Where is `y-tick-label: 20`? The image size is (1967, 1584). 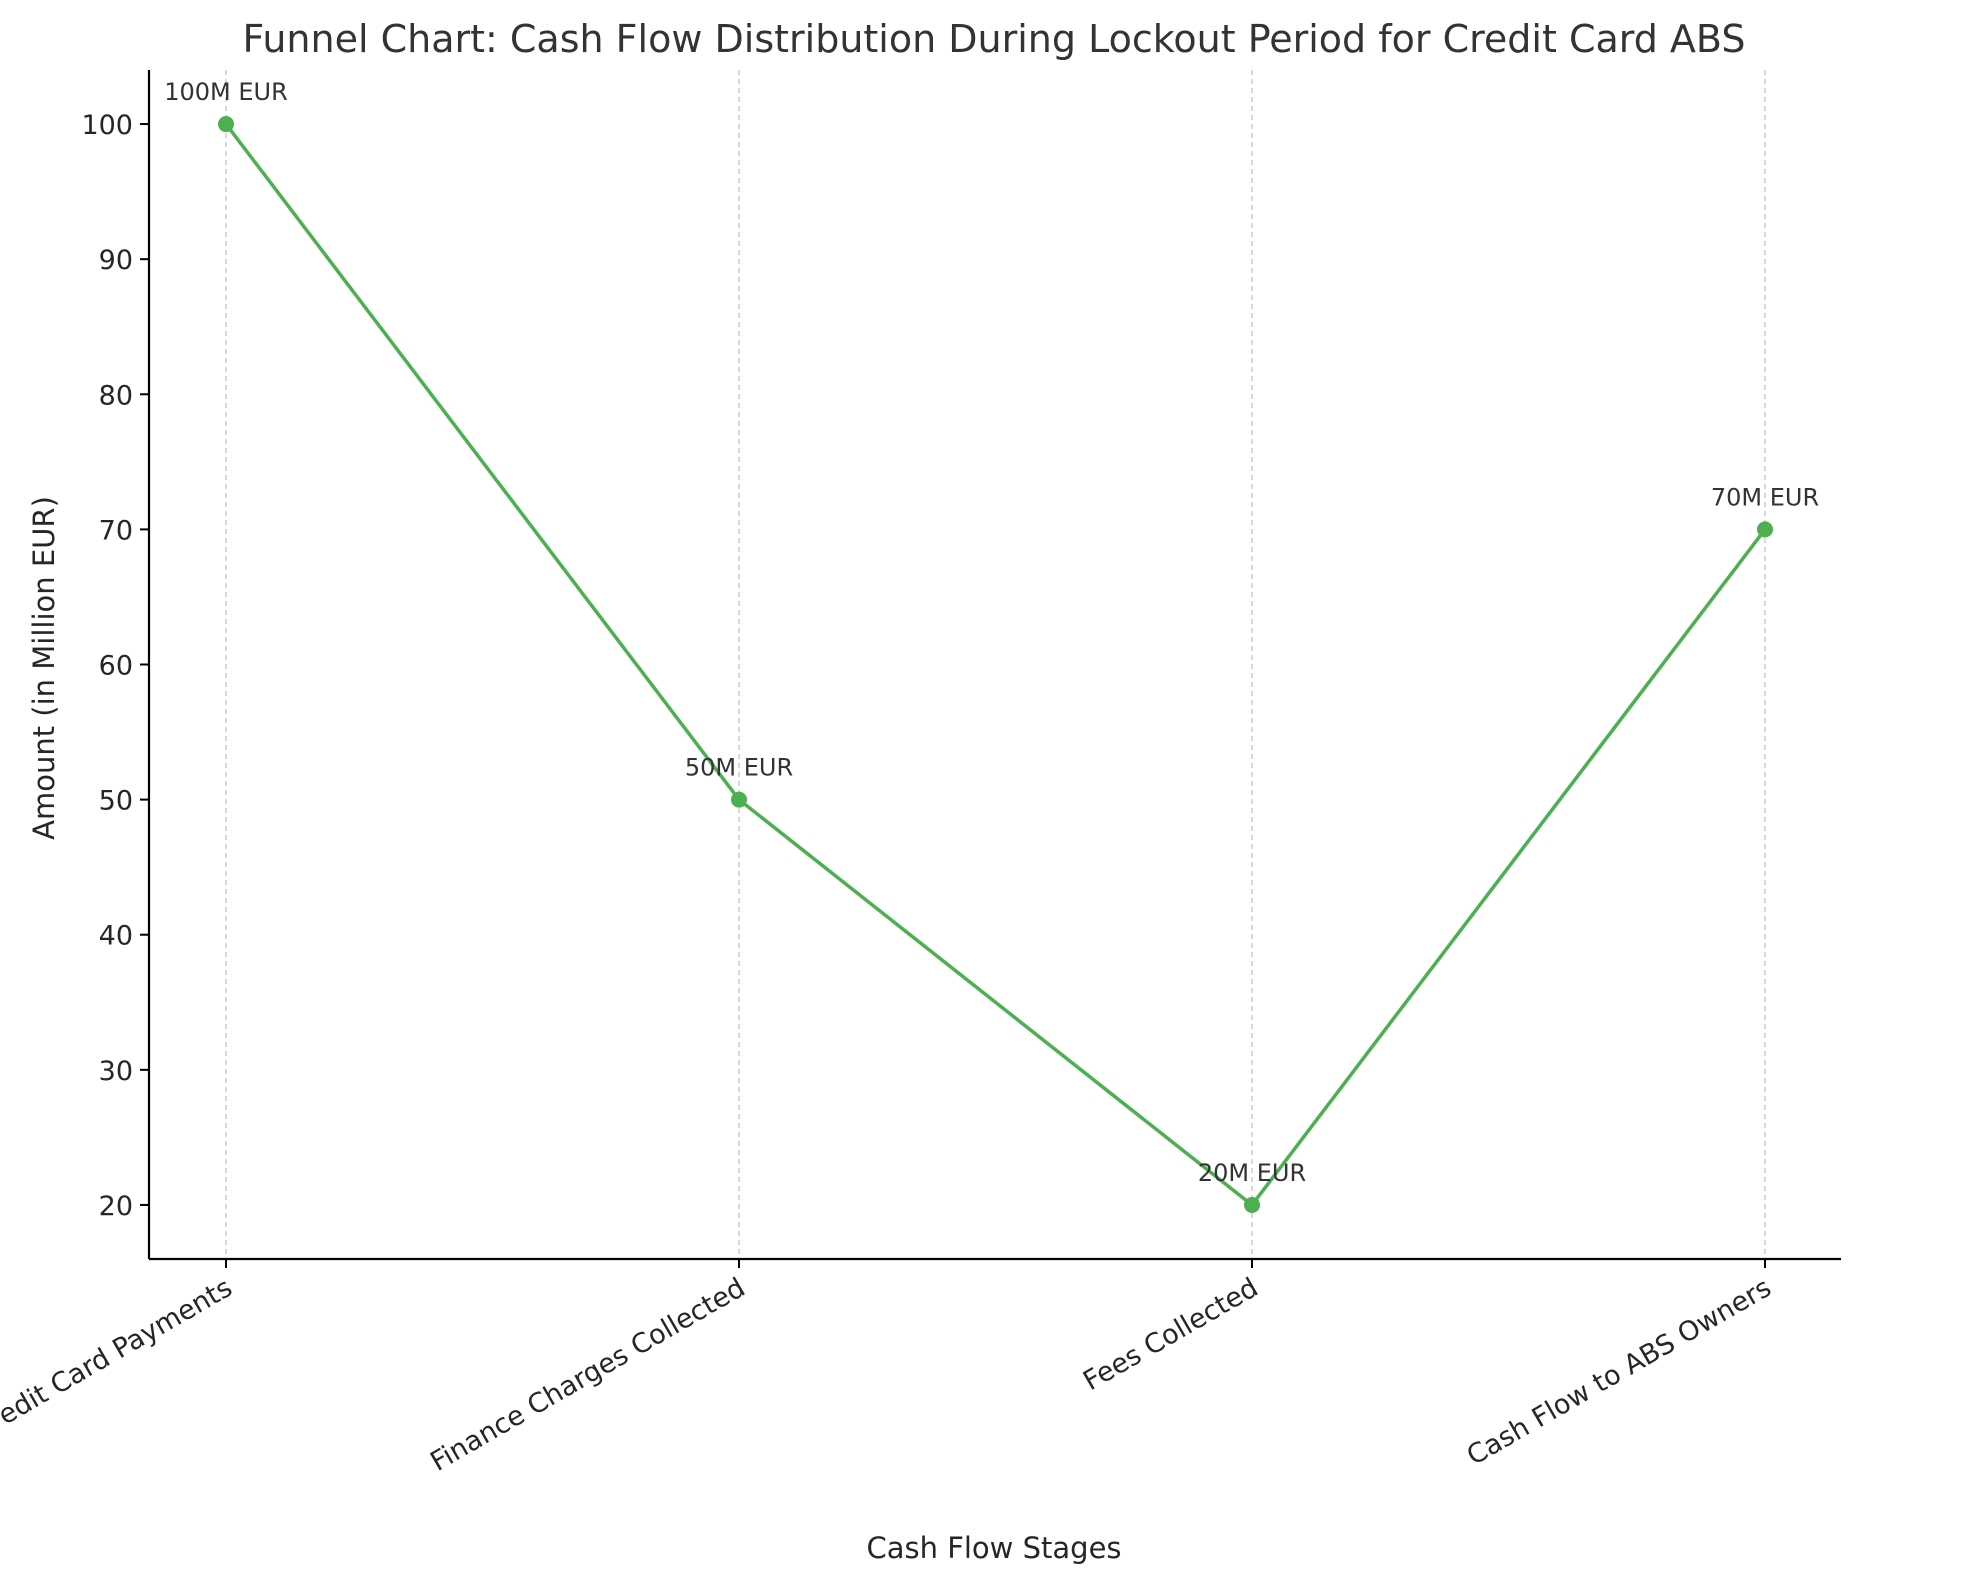
y-tick-label: 20 is located at coordinates (116, 1206).